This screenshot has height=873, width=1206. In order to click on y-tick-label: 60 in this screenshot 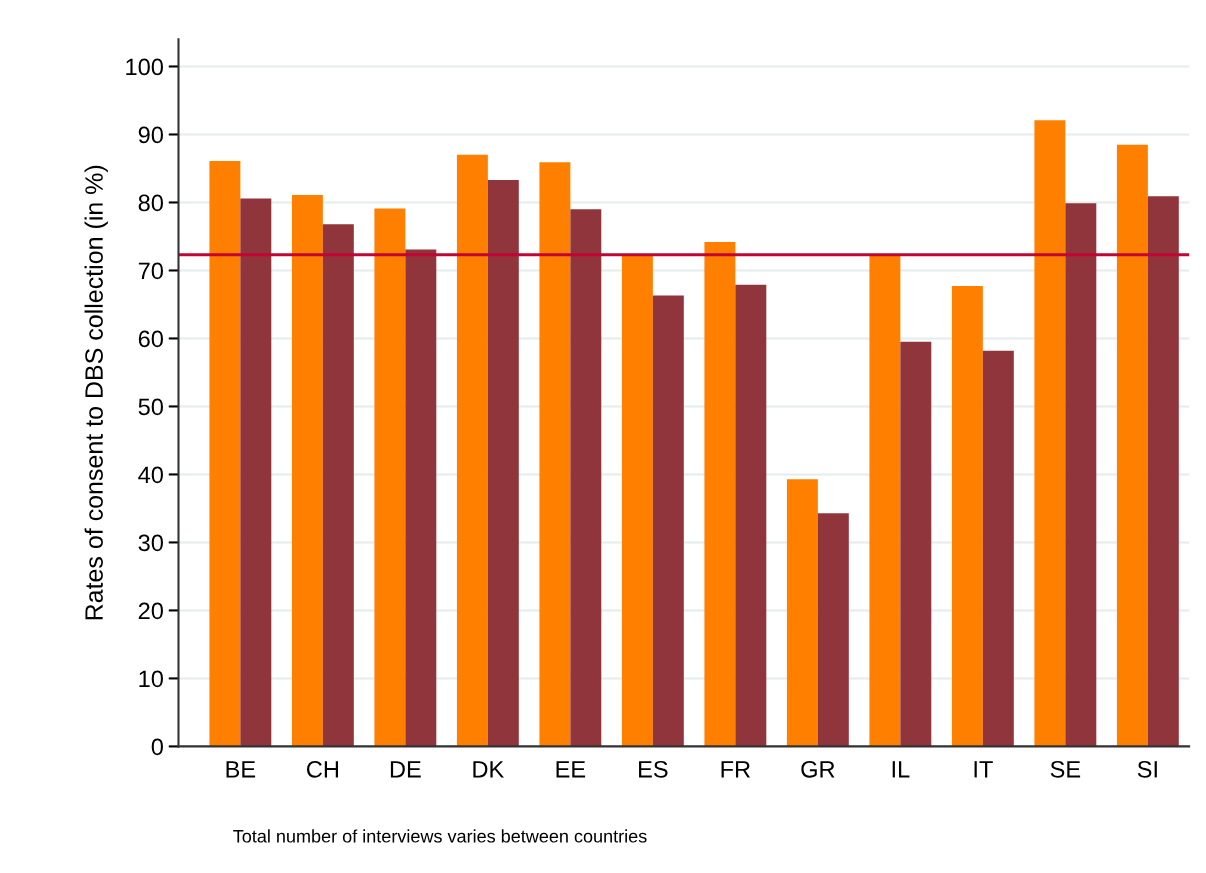, I will do `click(150, 339)`.